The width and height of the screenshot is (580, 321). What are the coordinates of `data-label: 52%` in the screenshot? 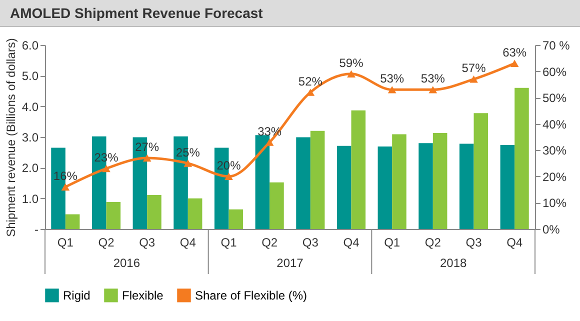 It's located at (310, 81).